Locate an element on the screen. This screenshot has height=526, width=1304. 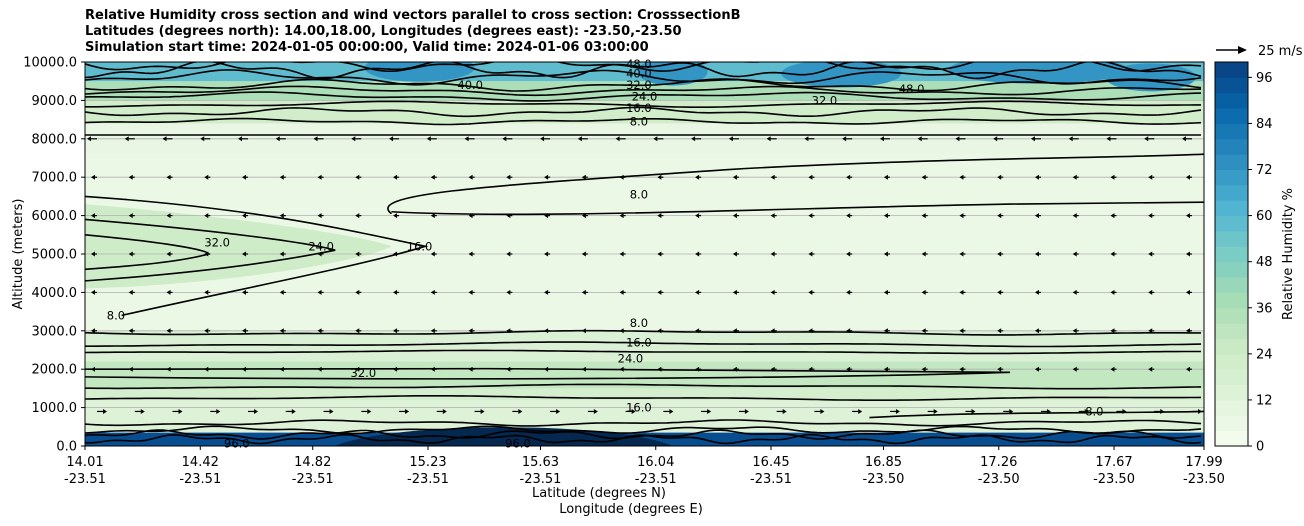
y-tick-label: 2000.0 is located at coordinates (55, 370).